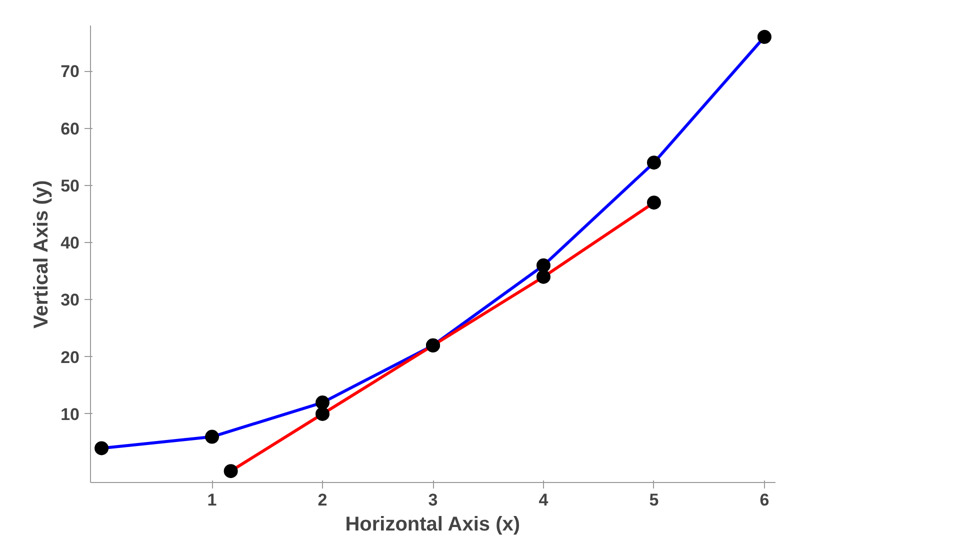 The image size is (955, 538). I want to click on x-tick-label: 2, so click(323, 500).